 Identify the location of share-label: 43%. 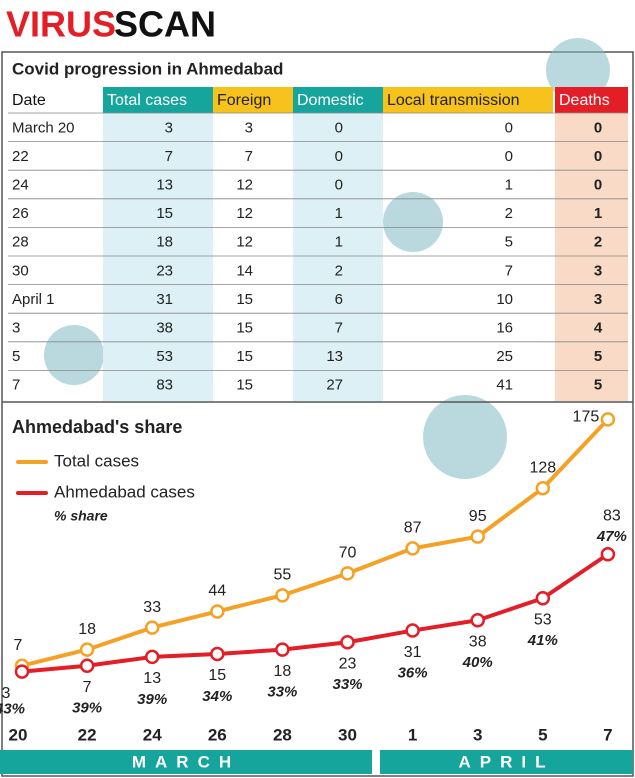
(12, 709).